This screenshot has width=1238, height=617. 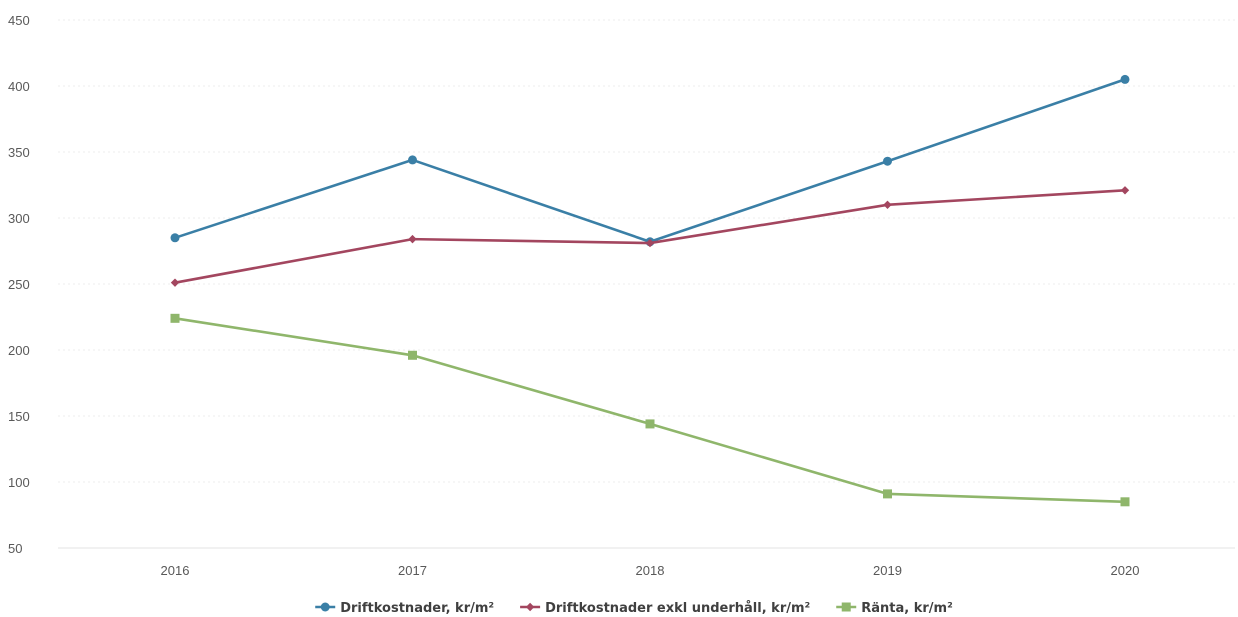 What do you see at coordinates (412, 570) in the screenshot?
I see `x-tick-label: 2017` at bounding box center [412, 570].